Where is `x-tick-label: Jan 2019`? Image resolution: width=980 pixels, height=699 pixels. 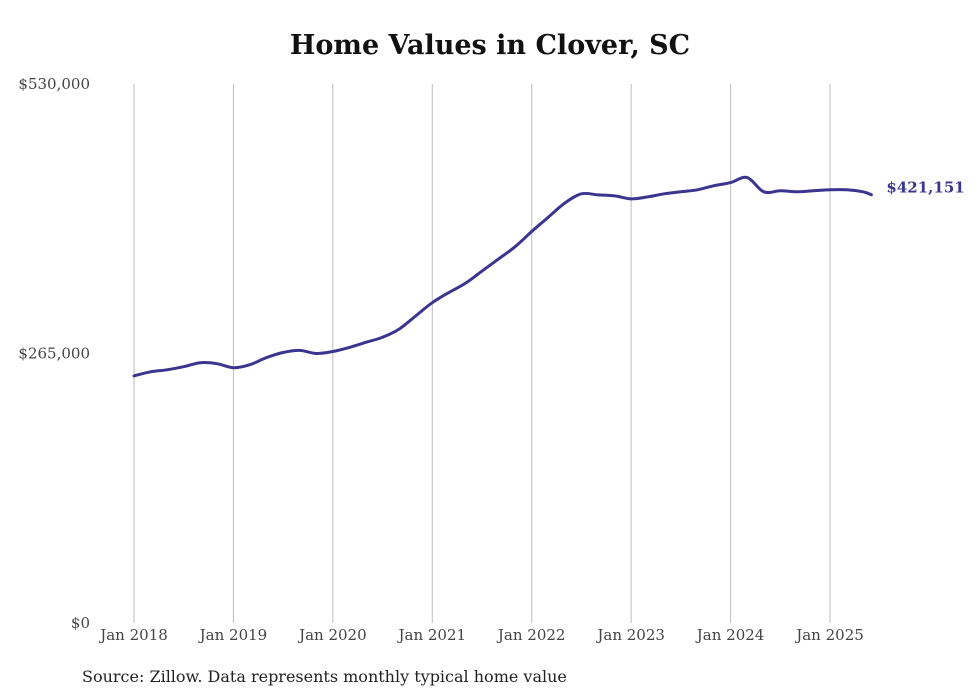 x-tick-label: Jan 2019 is located at coordinates (233, 635).